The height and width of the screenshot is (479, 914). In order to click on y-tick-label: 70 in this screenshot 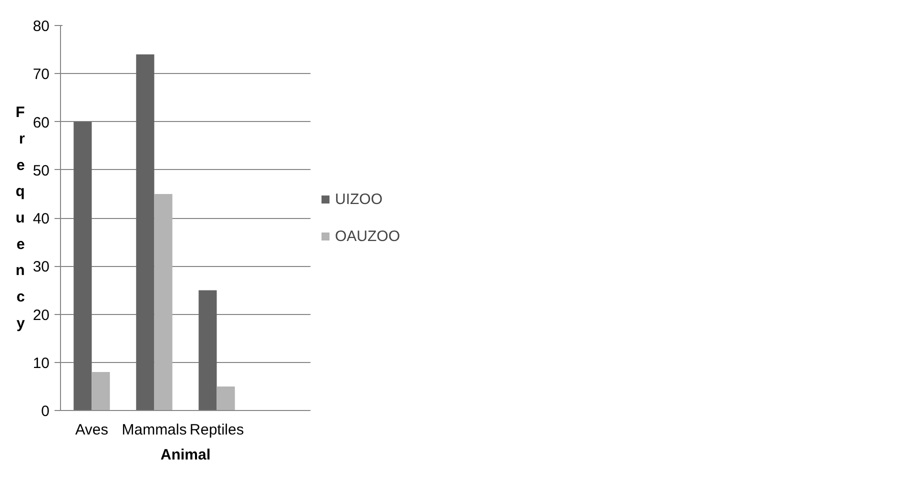, I will do `click(41, 75)`.